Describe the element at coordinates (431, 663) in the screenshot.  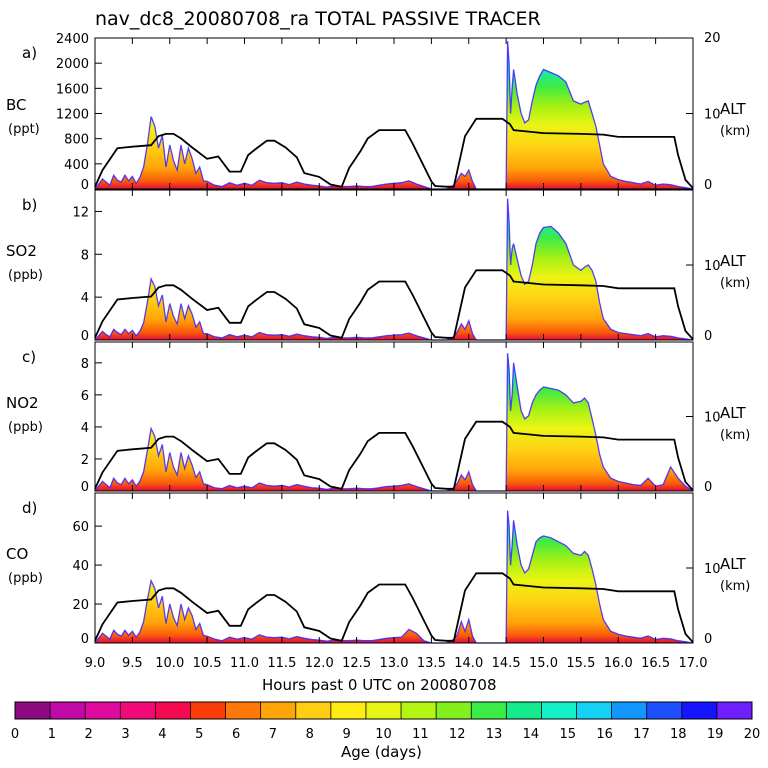
I see `x-tick-label: 13.5` at that location.